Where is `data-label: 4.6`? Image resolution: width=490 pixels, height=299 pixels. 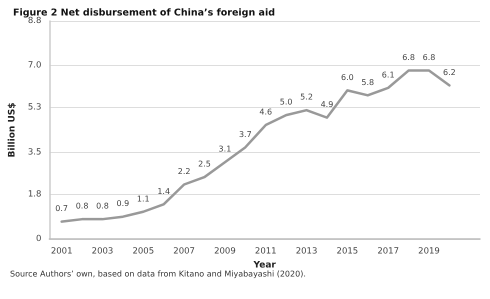 data-label: 4.6 is located at coordinates (265, 112).